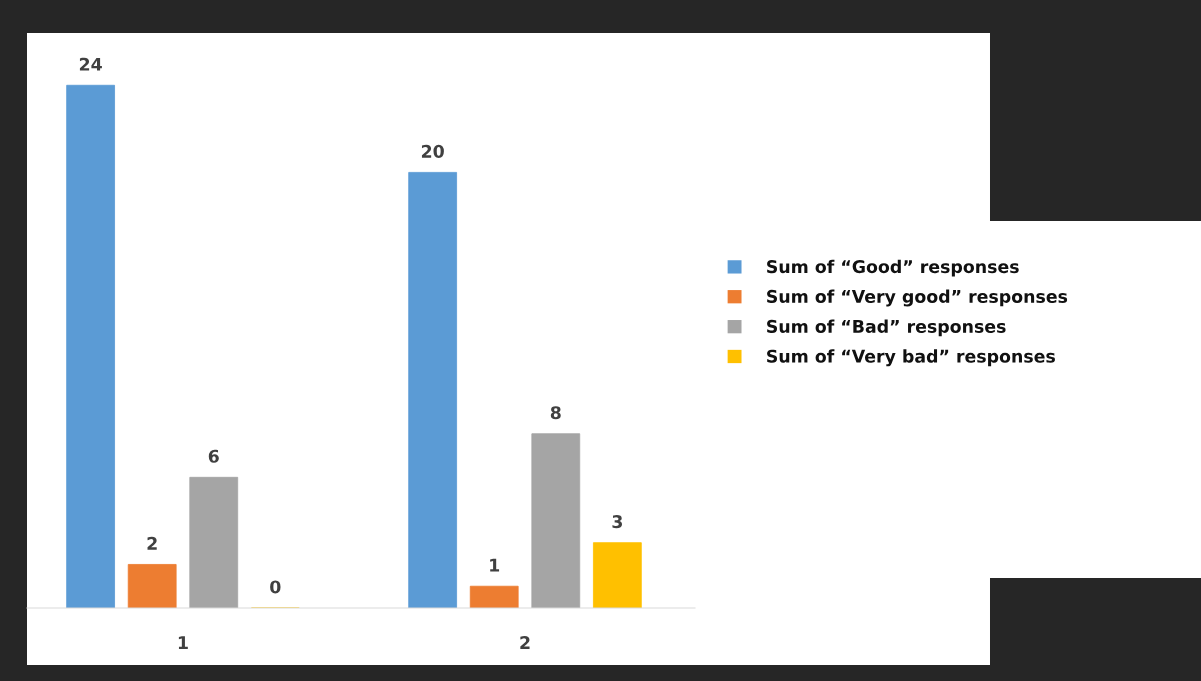  What do you see at coordinates (911, 358) in the screenshot?
I see `legend-label: Sum of “Very bad” responses` at bounding box center [911, 358].